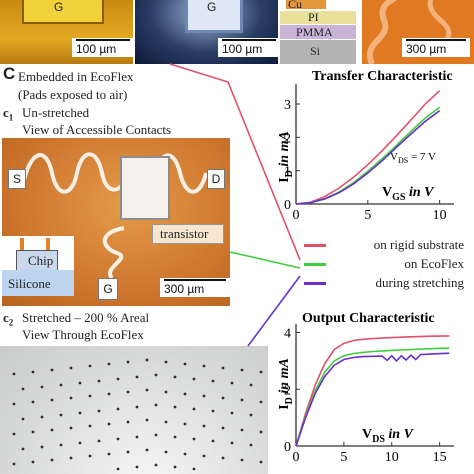  Describe the element at coordinates (434, 263) in the screenshot. I see `legend-label: on EcoFlex` at that location.